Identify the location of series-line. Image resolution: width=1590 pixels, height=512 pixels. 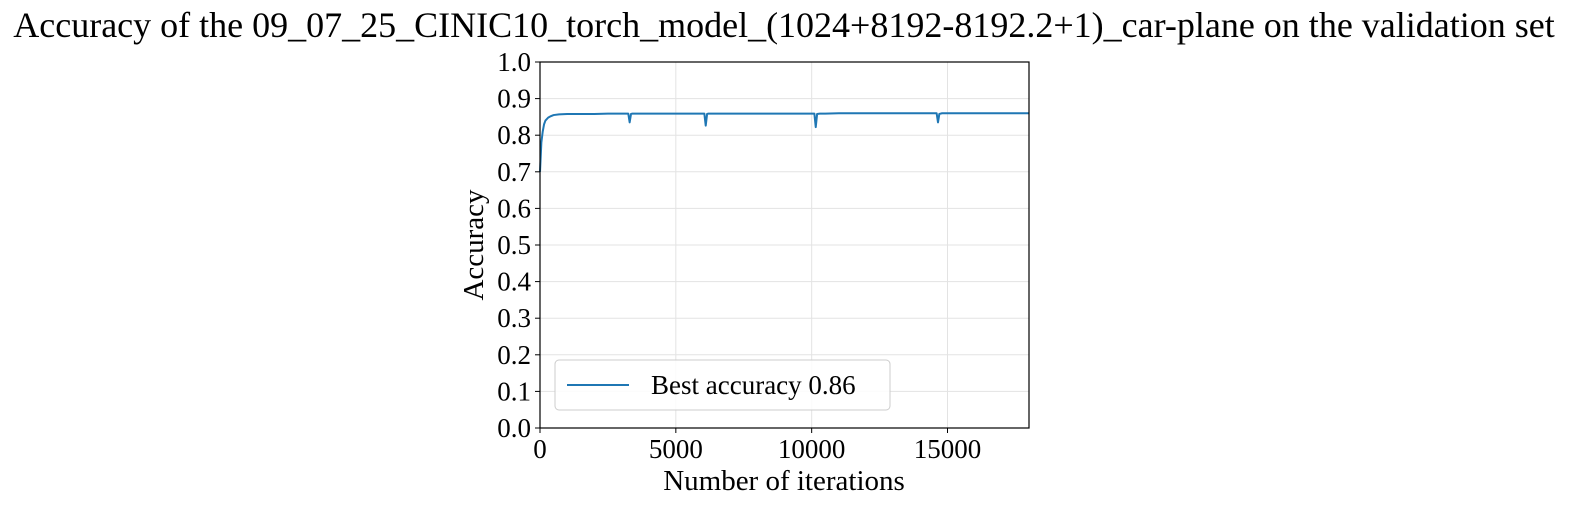
(784, 142).